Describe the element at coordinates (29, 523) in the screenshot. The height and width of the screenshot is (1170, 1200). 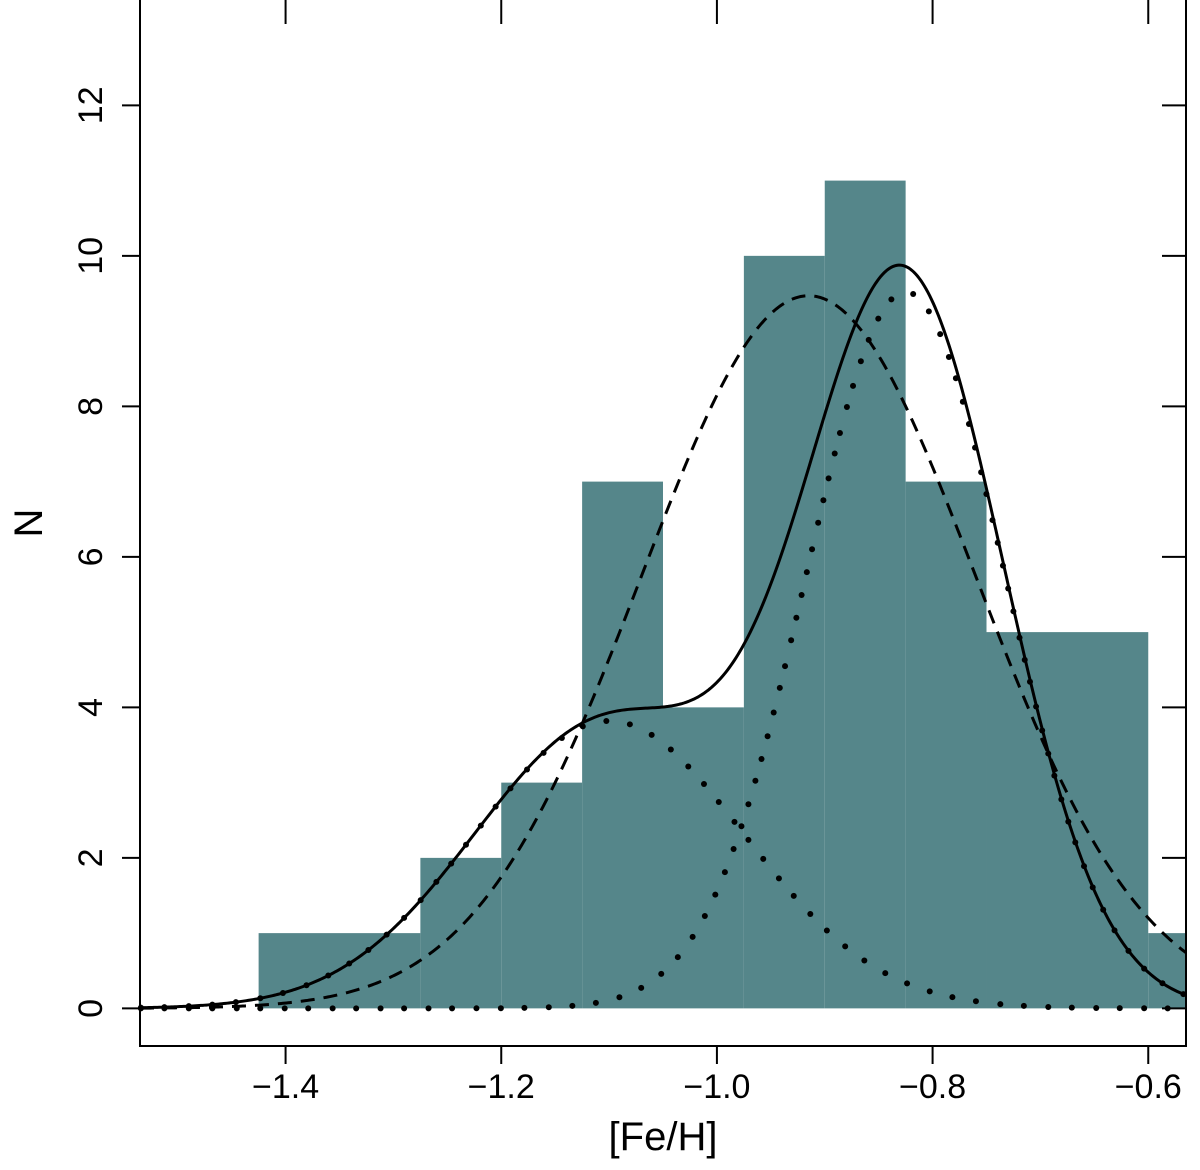
I see `y-axis-label: N` at that location.